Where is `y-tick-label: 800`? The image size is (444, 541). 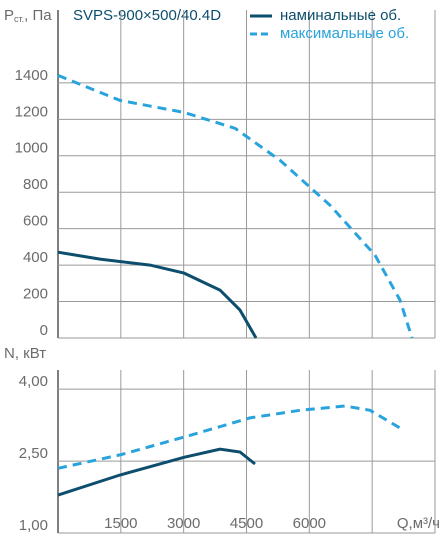 y-tick-label: 800 is located at coordinates (35, 184).